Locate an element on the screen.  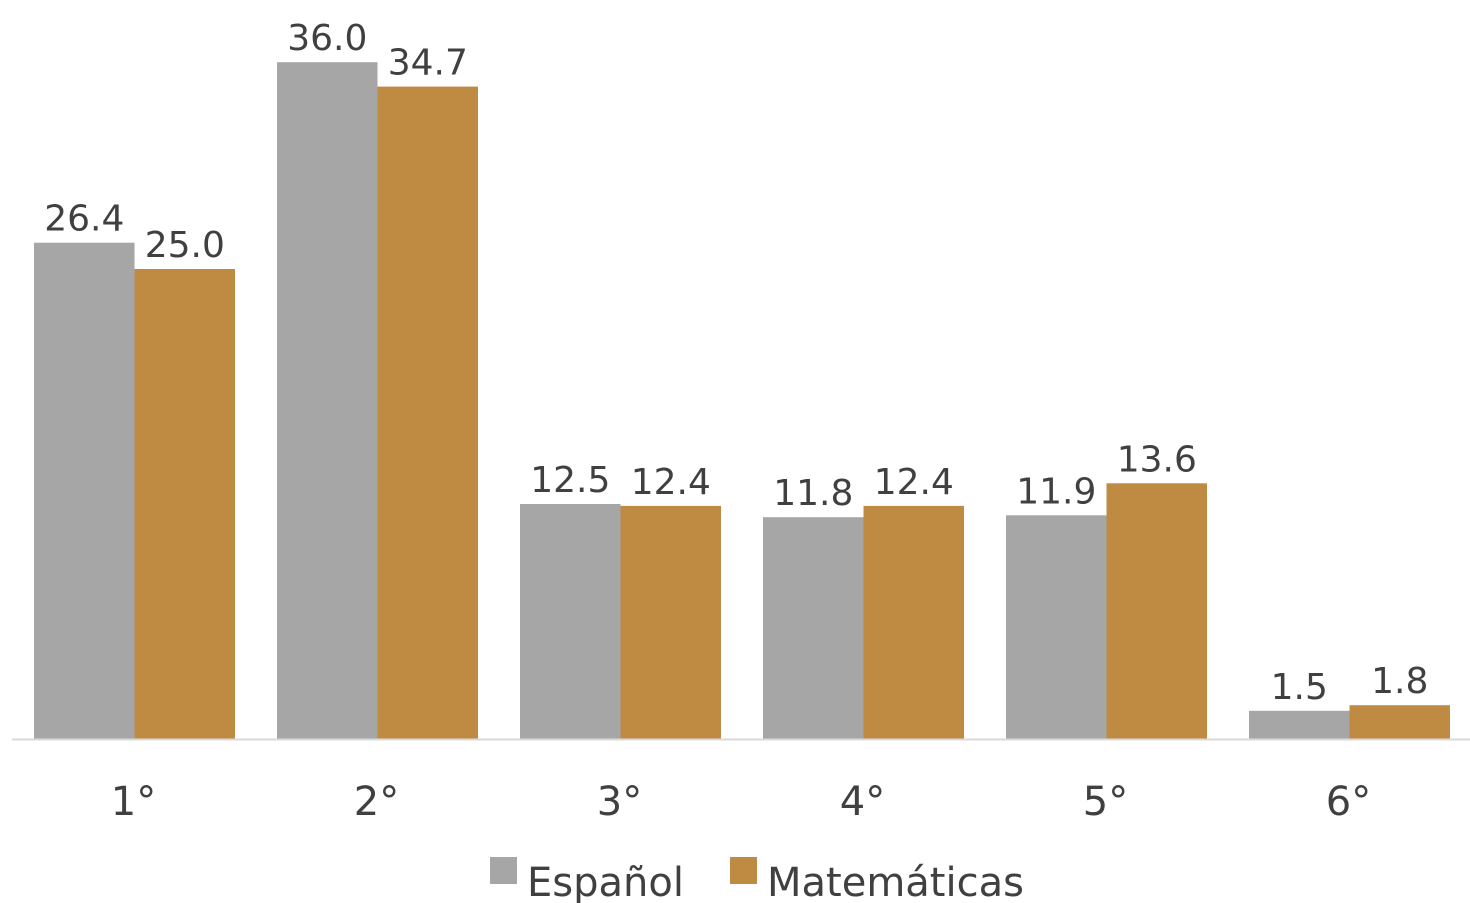
x-tick-label-5: 5° is located at coordinates (1105, 802).